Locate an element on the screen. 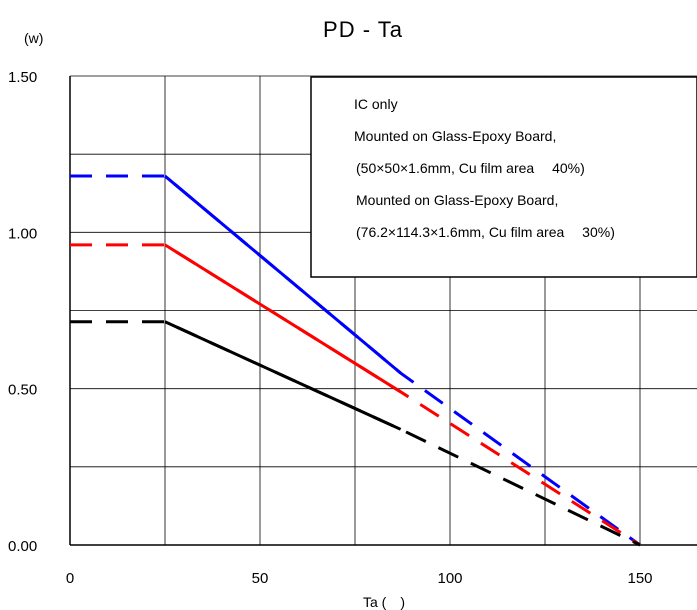  x-tick-label: 150 is located at coordinates (639, 578).